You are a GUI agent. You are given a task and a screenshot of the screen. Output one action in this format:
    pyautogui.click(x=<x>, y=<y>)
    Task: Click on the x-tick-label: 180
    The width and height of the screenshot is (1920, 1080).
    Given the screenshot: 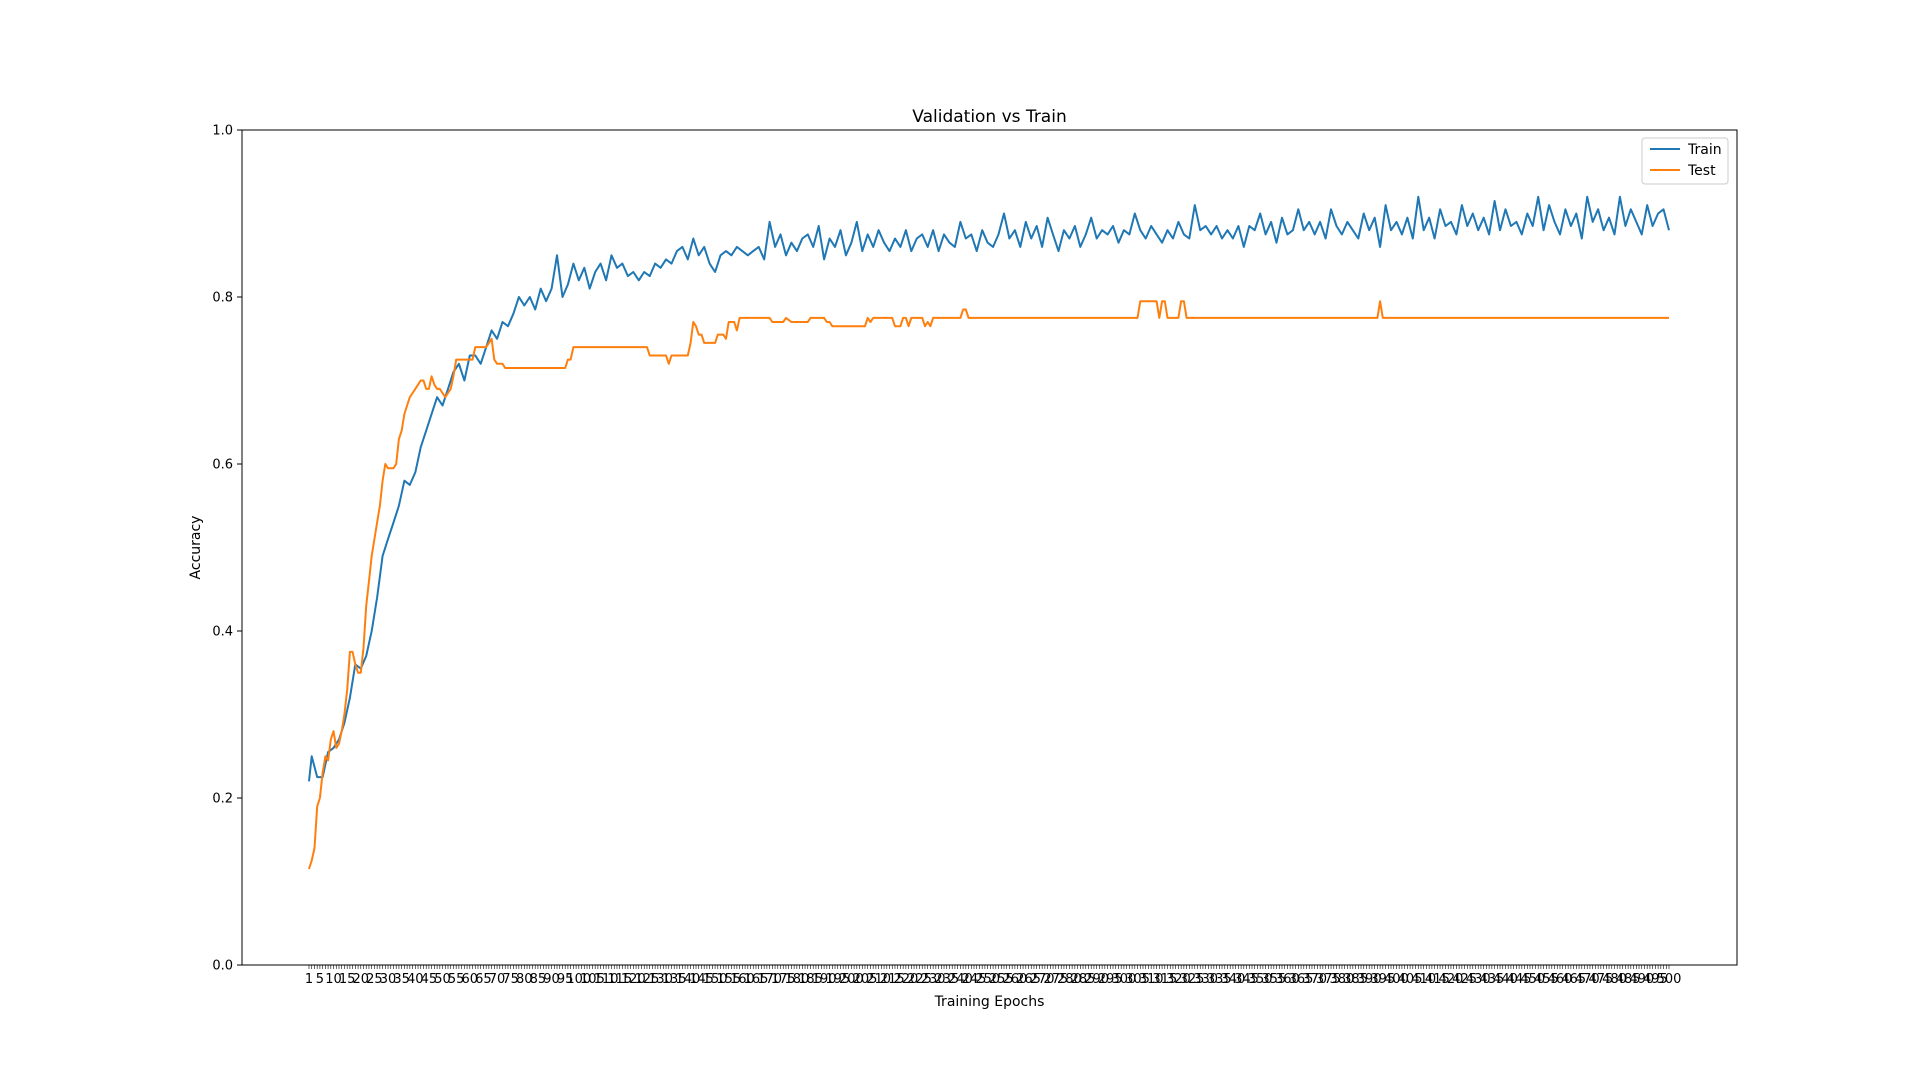 What is the action you would take?
    pyautogui.click(x=796, y=979)
    